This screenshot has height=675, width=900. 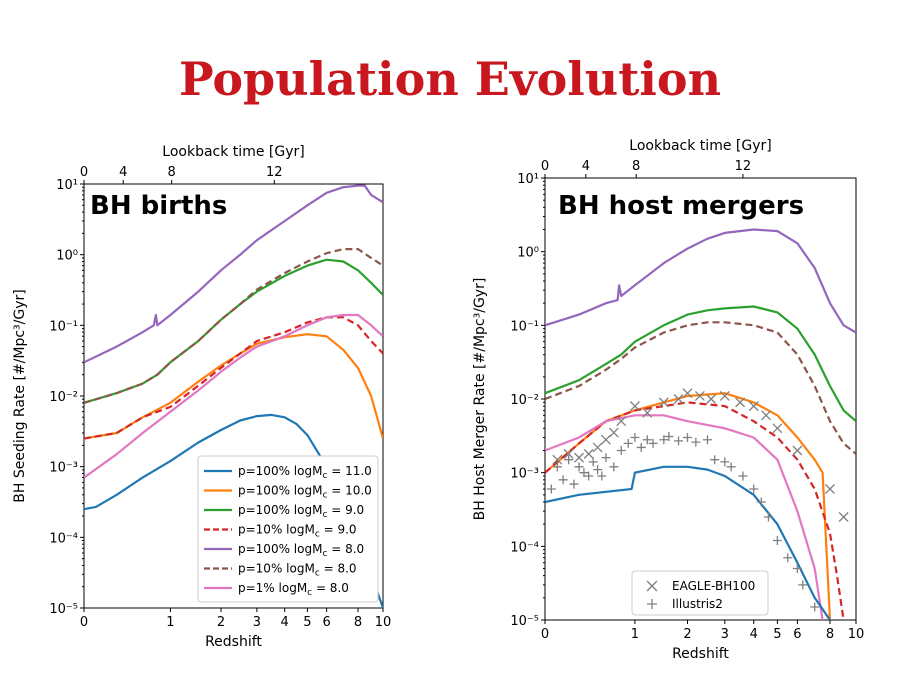 I want to click on x-tick-label: 10, so click(x=856, y=634).